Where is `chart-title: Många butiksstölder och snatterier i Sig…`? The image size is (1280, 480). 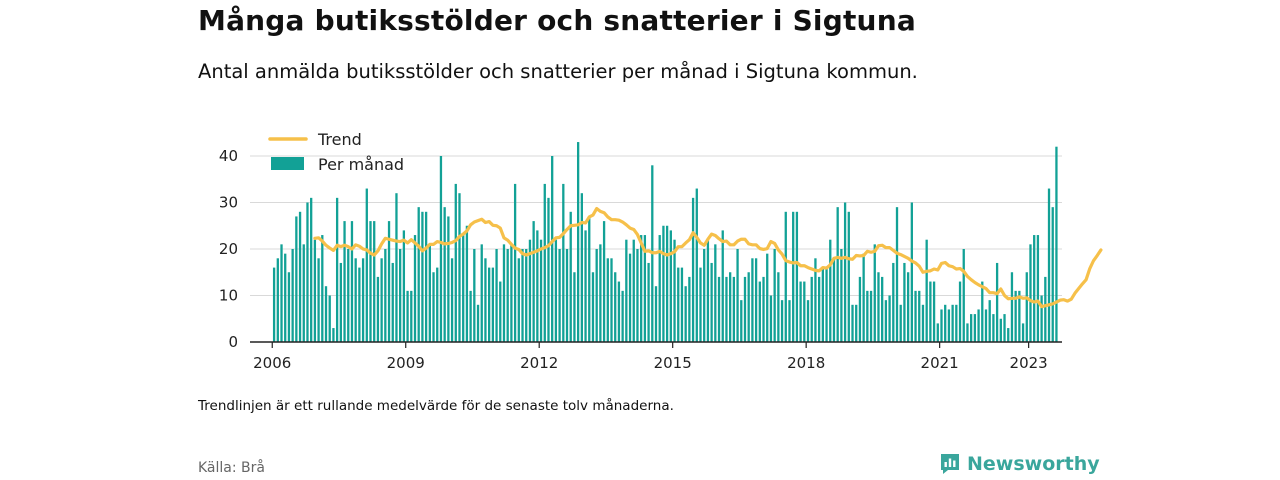
chart-title: Många butiksstölder och snatterier i Sig… is located at coordinates (557, 20).